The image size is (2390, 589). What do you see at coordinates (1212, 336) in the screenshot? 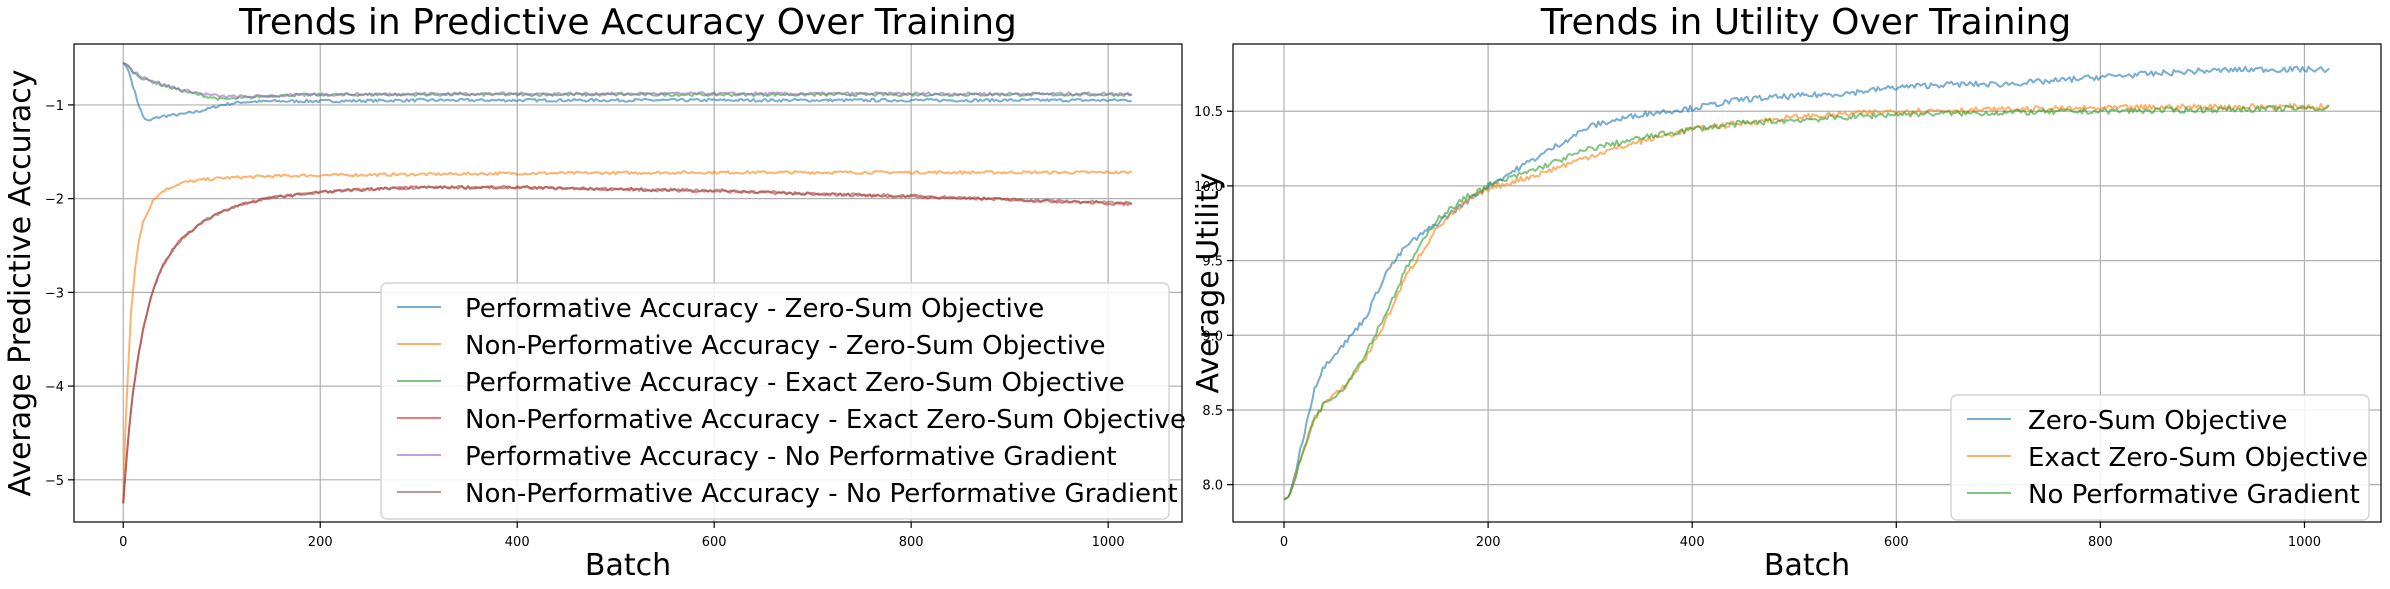
I see `y-tick-label: 9.0` at bounding box center [1212, 336].